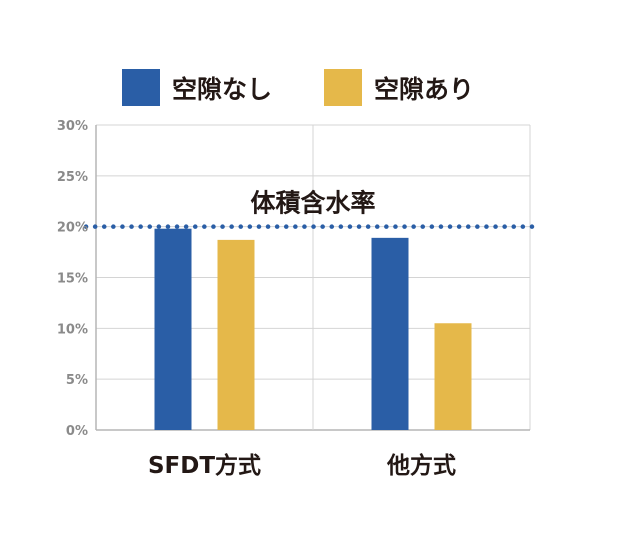 The image size is (633, 535). Describe the element at coordinates (424, 89) in the screenshot. I see `legend-label-1: 空隙あり` at that location.